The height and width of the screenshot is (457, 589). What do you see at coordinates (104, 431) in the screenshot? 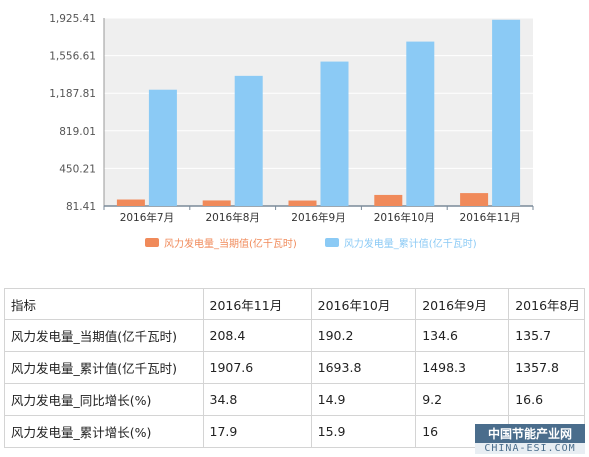
I see `table-cell: 风力发电量_累计增长(%)` at bounding box center [104, 431].